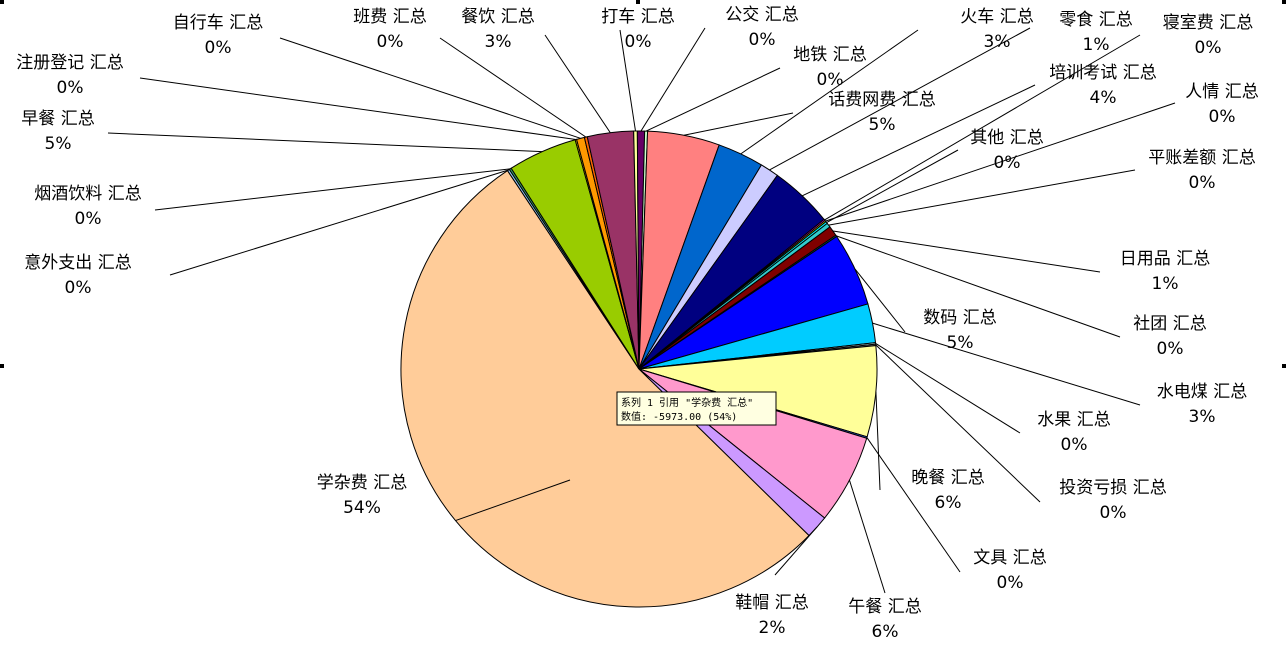 This screenshot has width=1286, height=658. What do you see at coordinates (497, 17) in the screenshot?
I see `slice-category-label: 餐饮 汇总` at bounding box center [497, 17].